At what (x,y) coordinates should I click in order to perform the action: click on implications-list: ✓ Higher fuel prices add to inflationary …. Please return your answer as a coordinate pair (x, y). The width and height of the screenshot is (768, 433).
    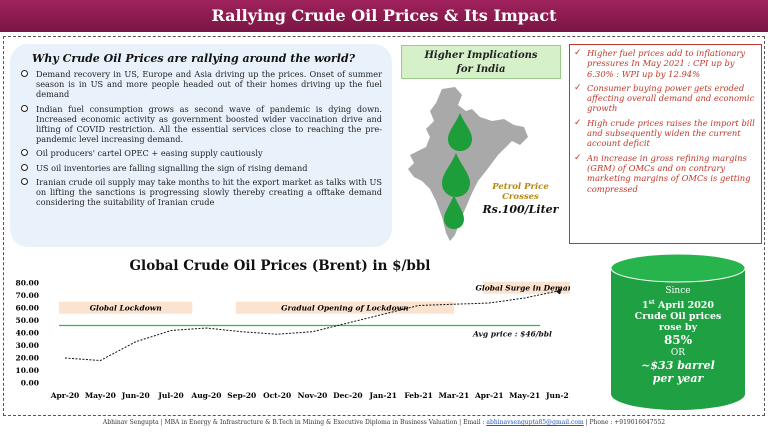
    Looking at the image, I should click on (665, 121).